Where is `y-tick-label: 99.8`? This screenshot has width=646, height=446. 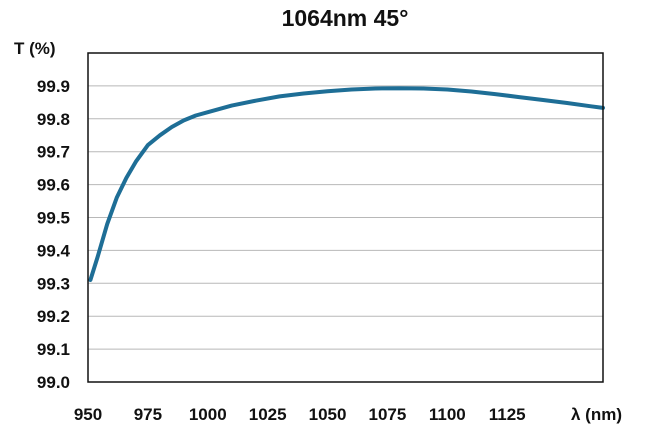 y-tick-label: 99.8 is located at coordinates (53, 119).